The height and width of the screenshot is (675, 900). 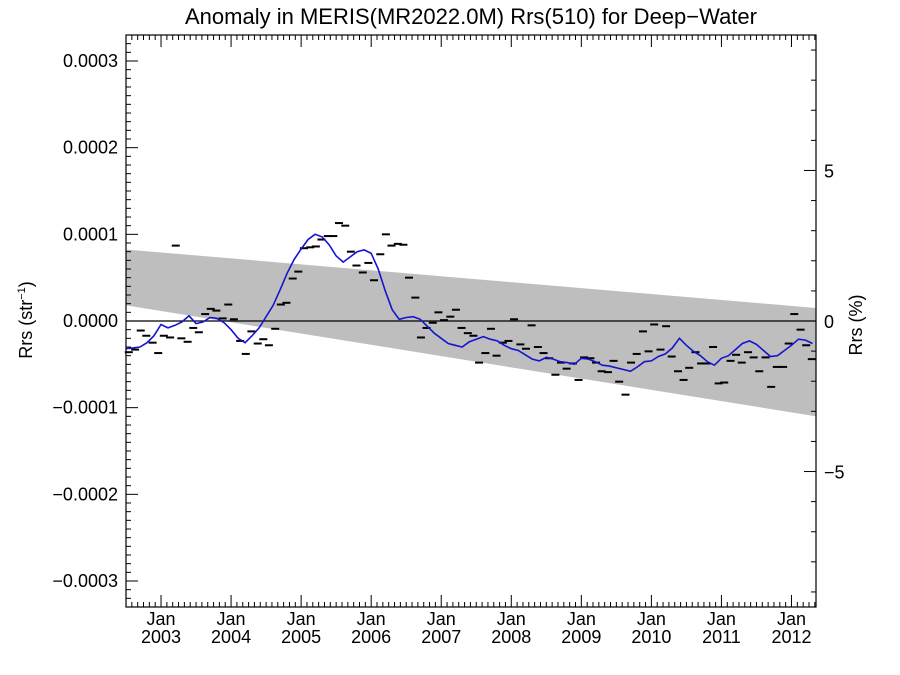 I want to click on y2-axis-title: Rrs (%), so click(x=856, y=325).